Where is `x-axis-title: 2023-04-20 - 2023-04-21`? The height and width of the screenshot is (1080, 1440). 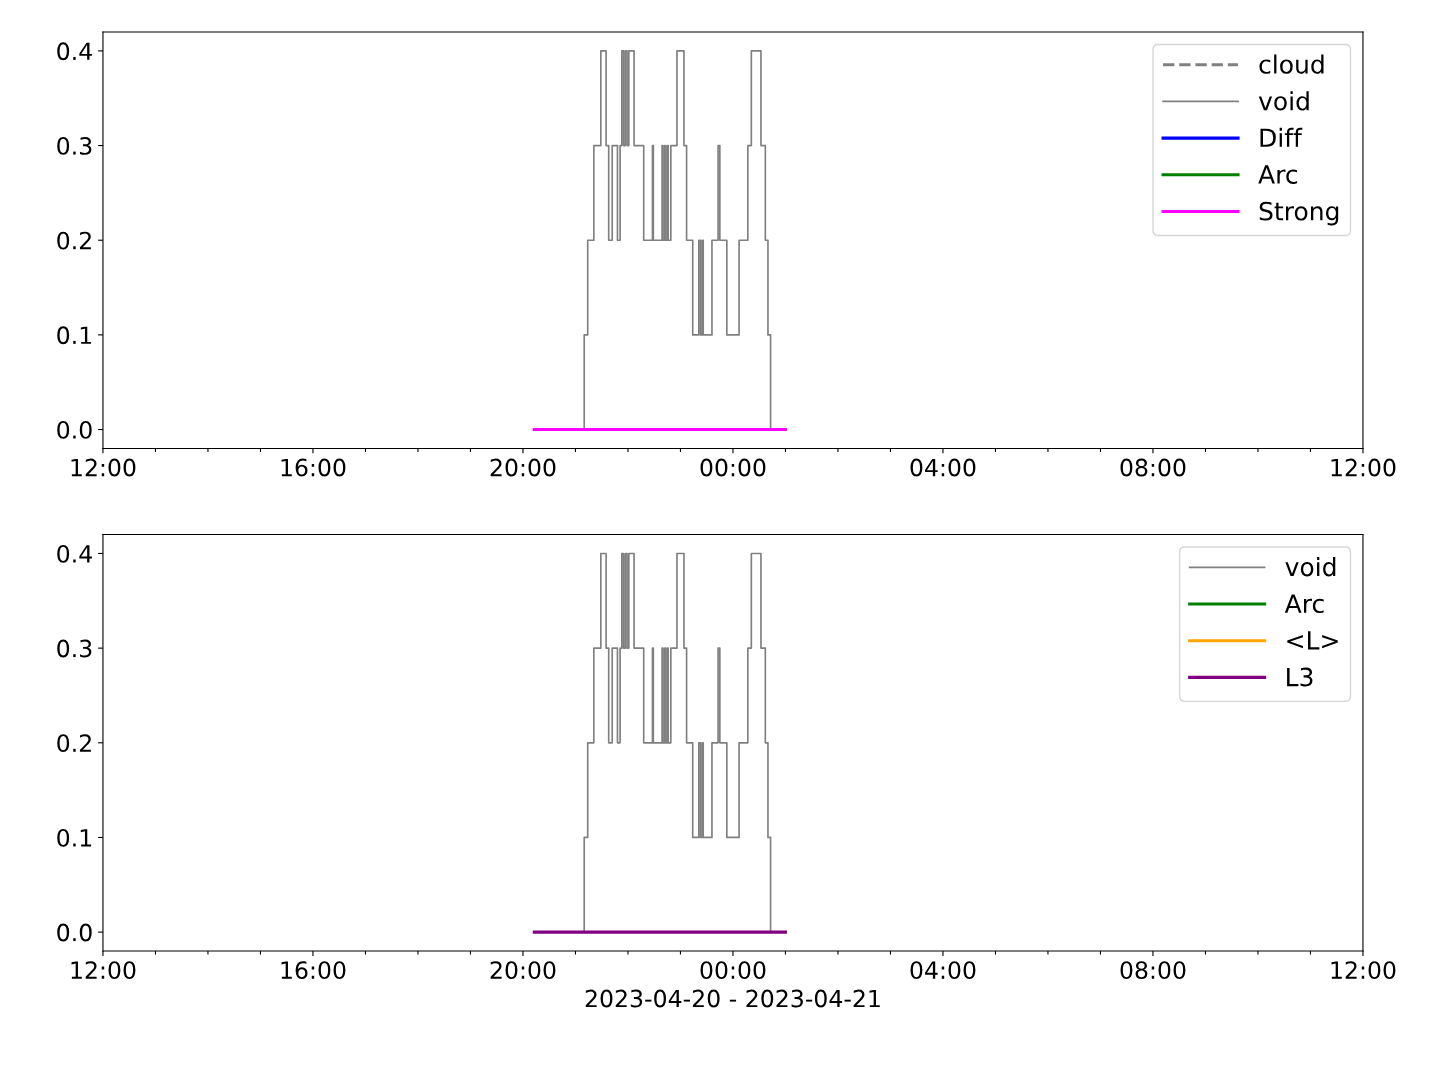 x-axis-title: 2023-04-20 - 2023-04-21 is located at coordinates (732, 998).